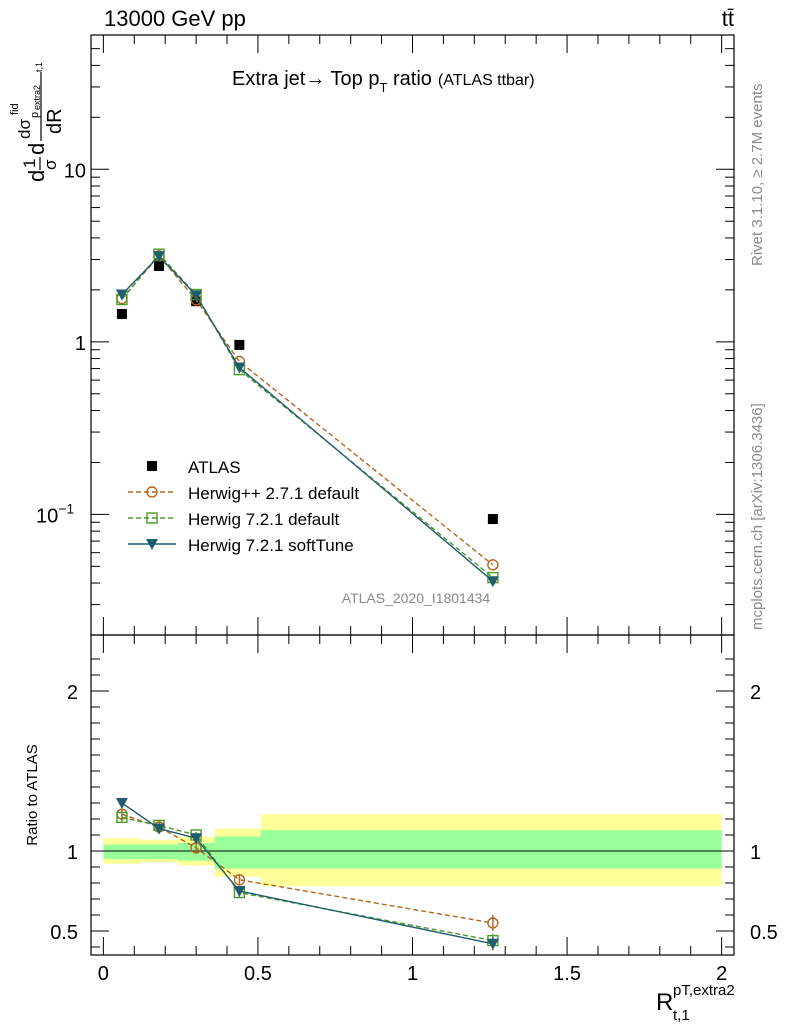  I want to click on ylabel-t1: t,1, so click(39, 67).